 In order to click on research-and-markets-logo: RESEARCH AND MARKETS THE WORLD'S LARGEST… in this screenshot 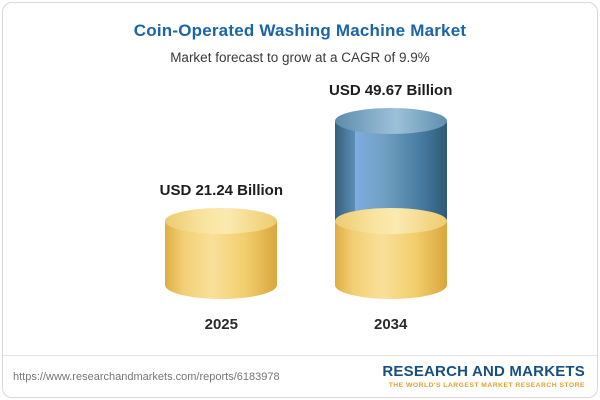, I will do `click(483, 376)`.